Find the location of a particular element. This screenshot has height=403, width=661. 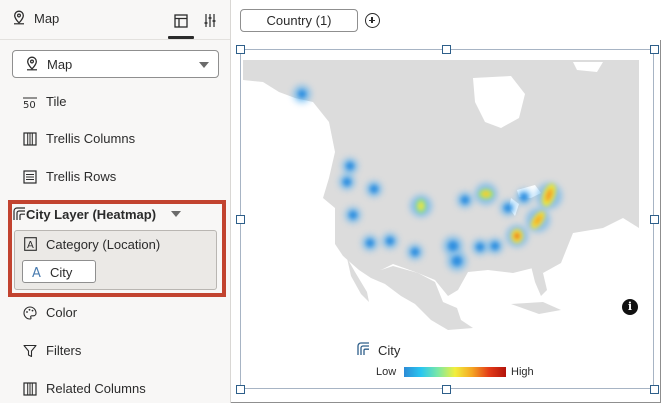

resize-handle-top-center is located at coordinates (446, 49).